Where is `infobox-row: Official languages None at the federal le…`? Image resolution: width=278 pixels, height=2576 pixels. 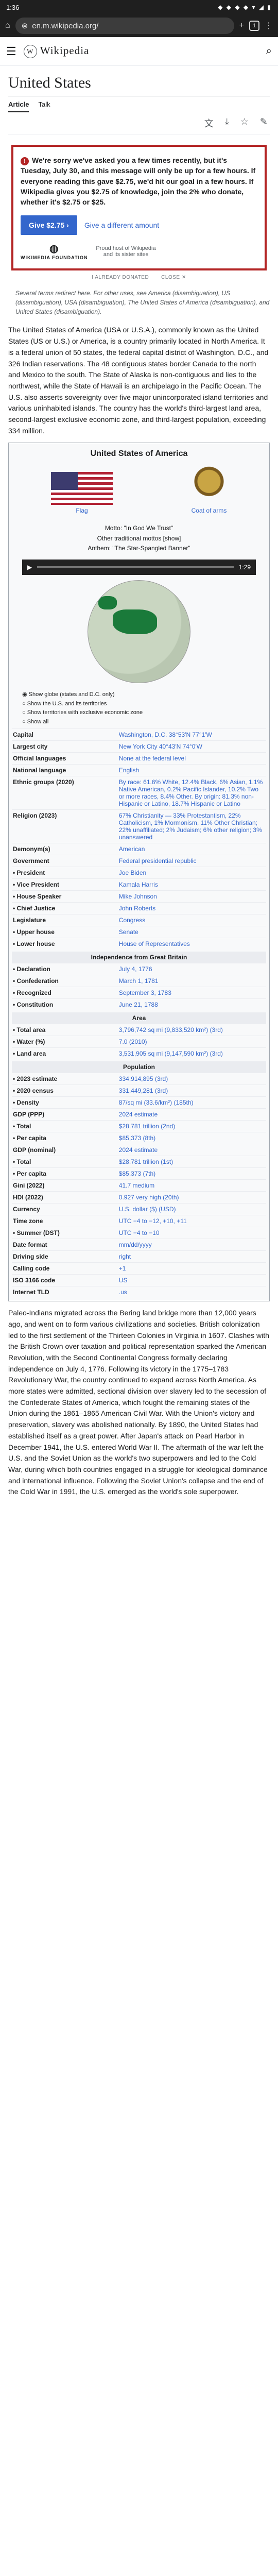 infobox-row: Official languages None at the federal le… is located at coordinates (139, 758).